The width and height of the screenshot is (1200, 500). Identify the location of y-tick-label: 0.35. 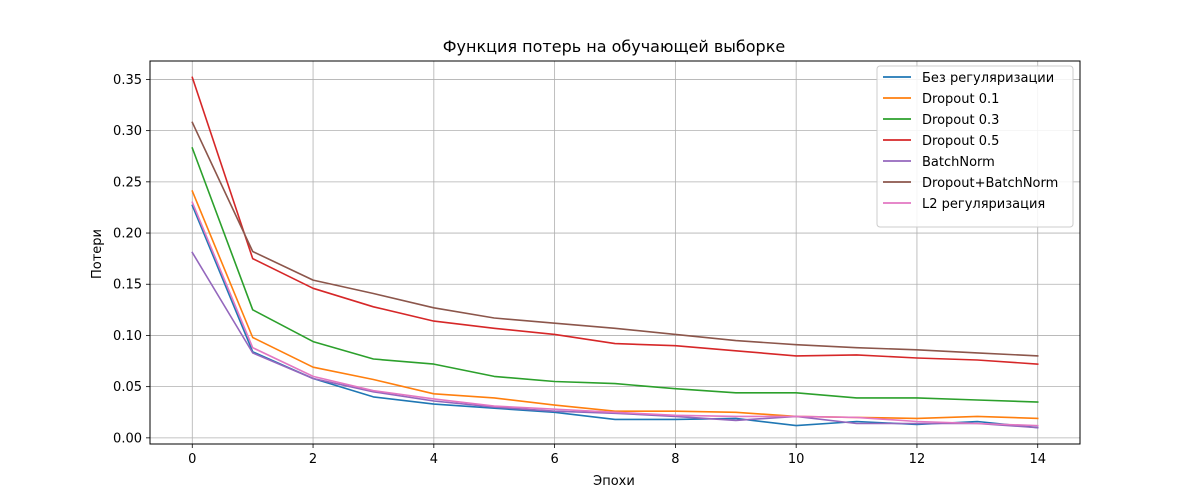
(127, 80).